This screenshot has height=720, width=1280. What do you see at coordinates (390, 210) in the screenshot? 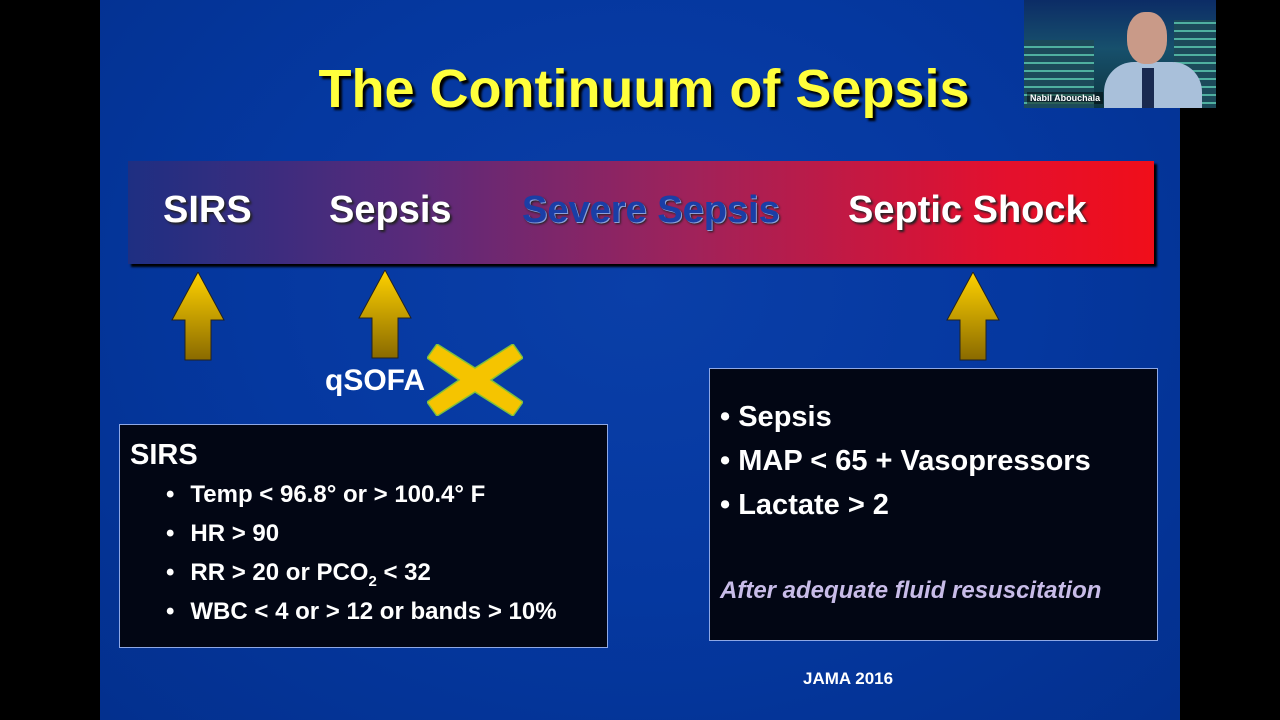
I see `stage-sepsis: Sepsis` at bounding box center [390, 210].